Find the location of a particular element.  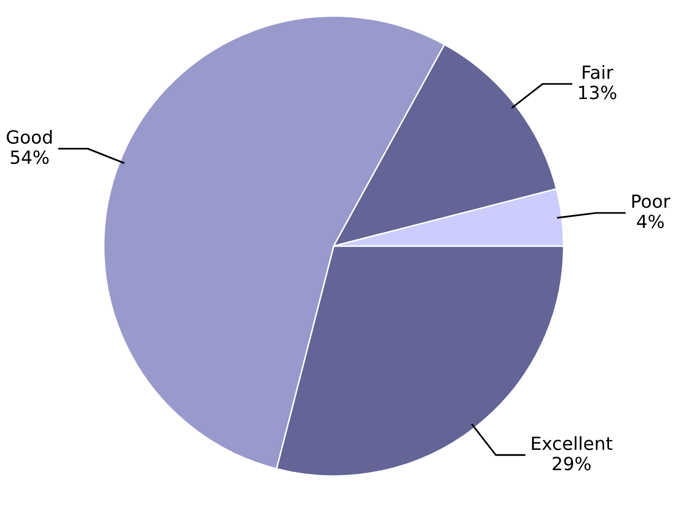

slice-label: Good is located at coordinates (29, 137).